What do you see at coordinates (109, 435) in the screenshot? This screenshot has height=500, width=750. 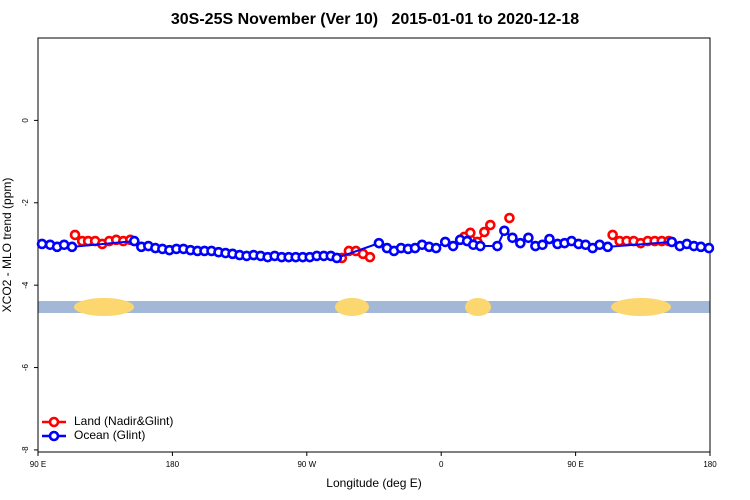 I see `legend-text: Ocean (Glint)` at bounding box center [109, 435].